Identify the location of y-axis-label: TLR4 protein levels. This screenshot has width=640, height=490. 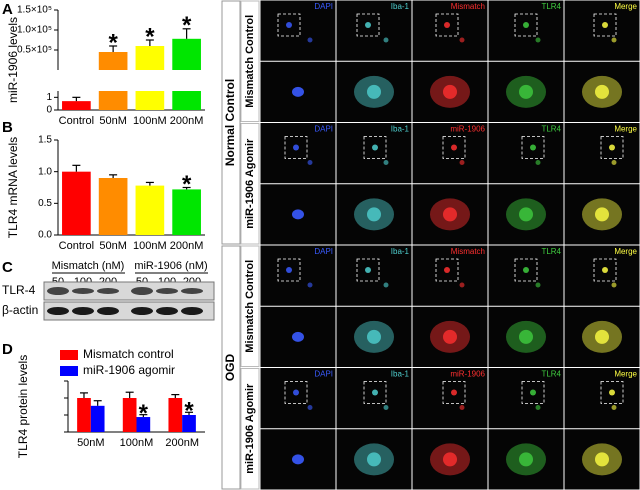
(23, 406).